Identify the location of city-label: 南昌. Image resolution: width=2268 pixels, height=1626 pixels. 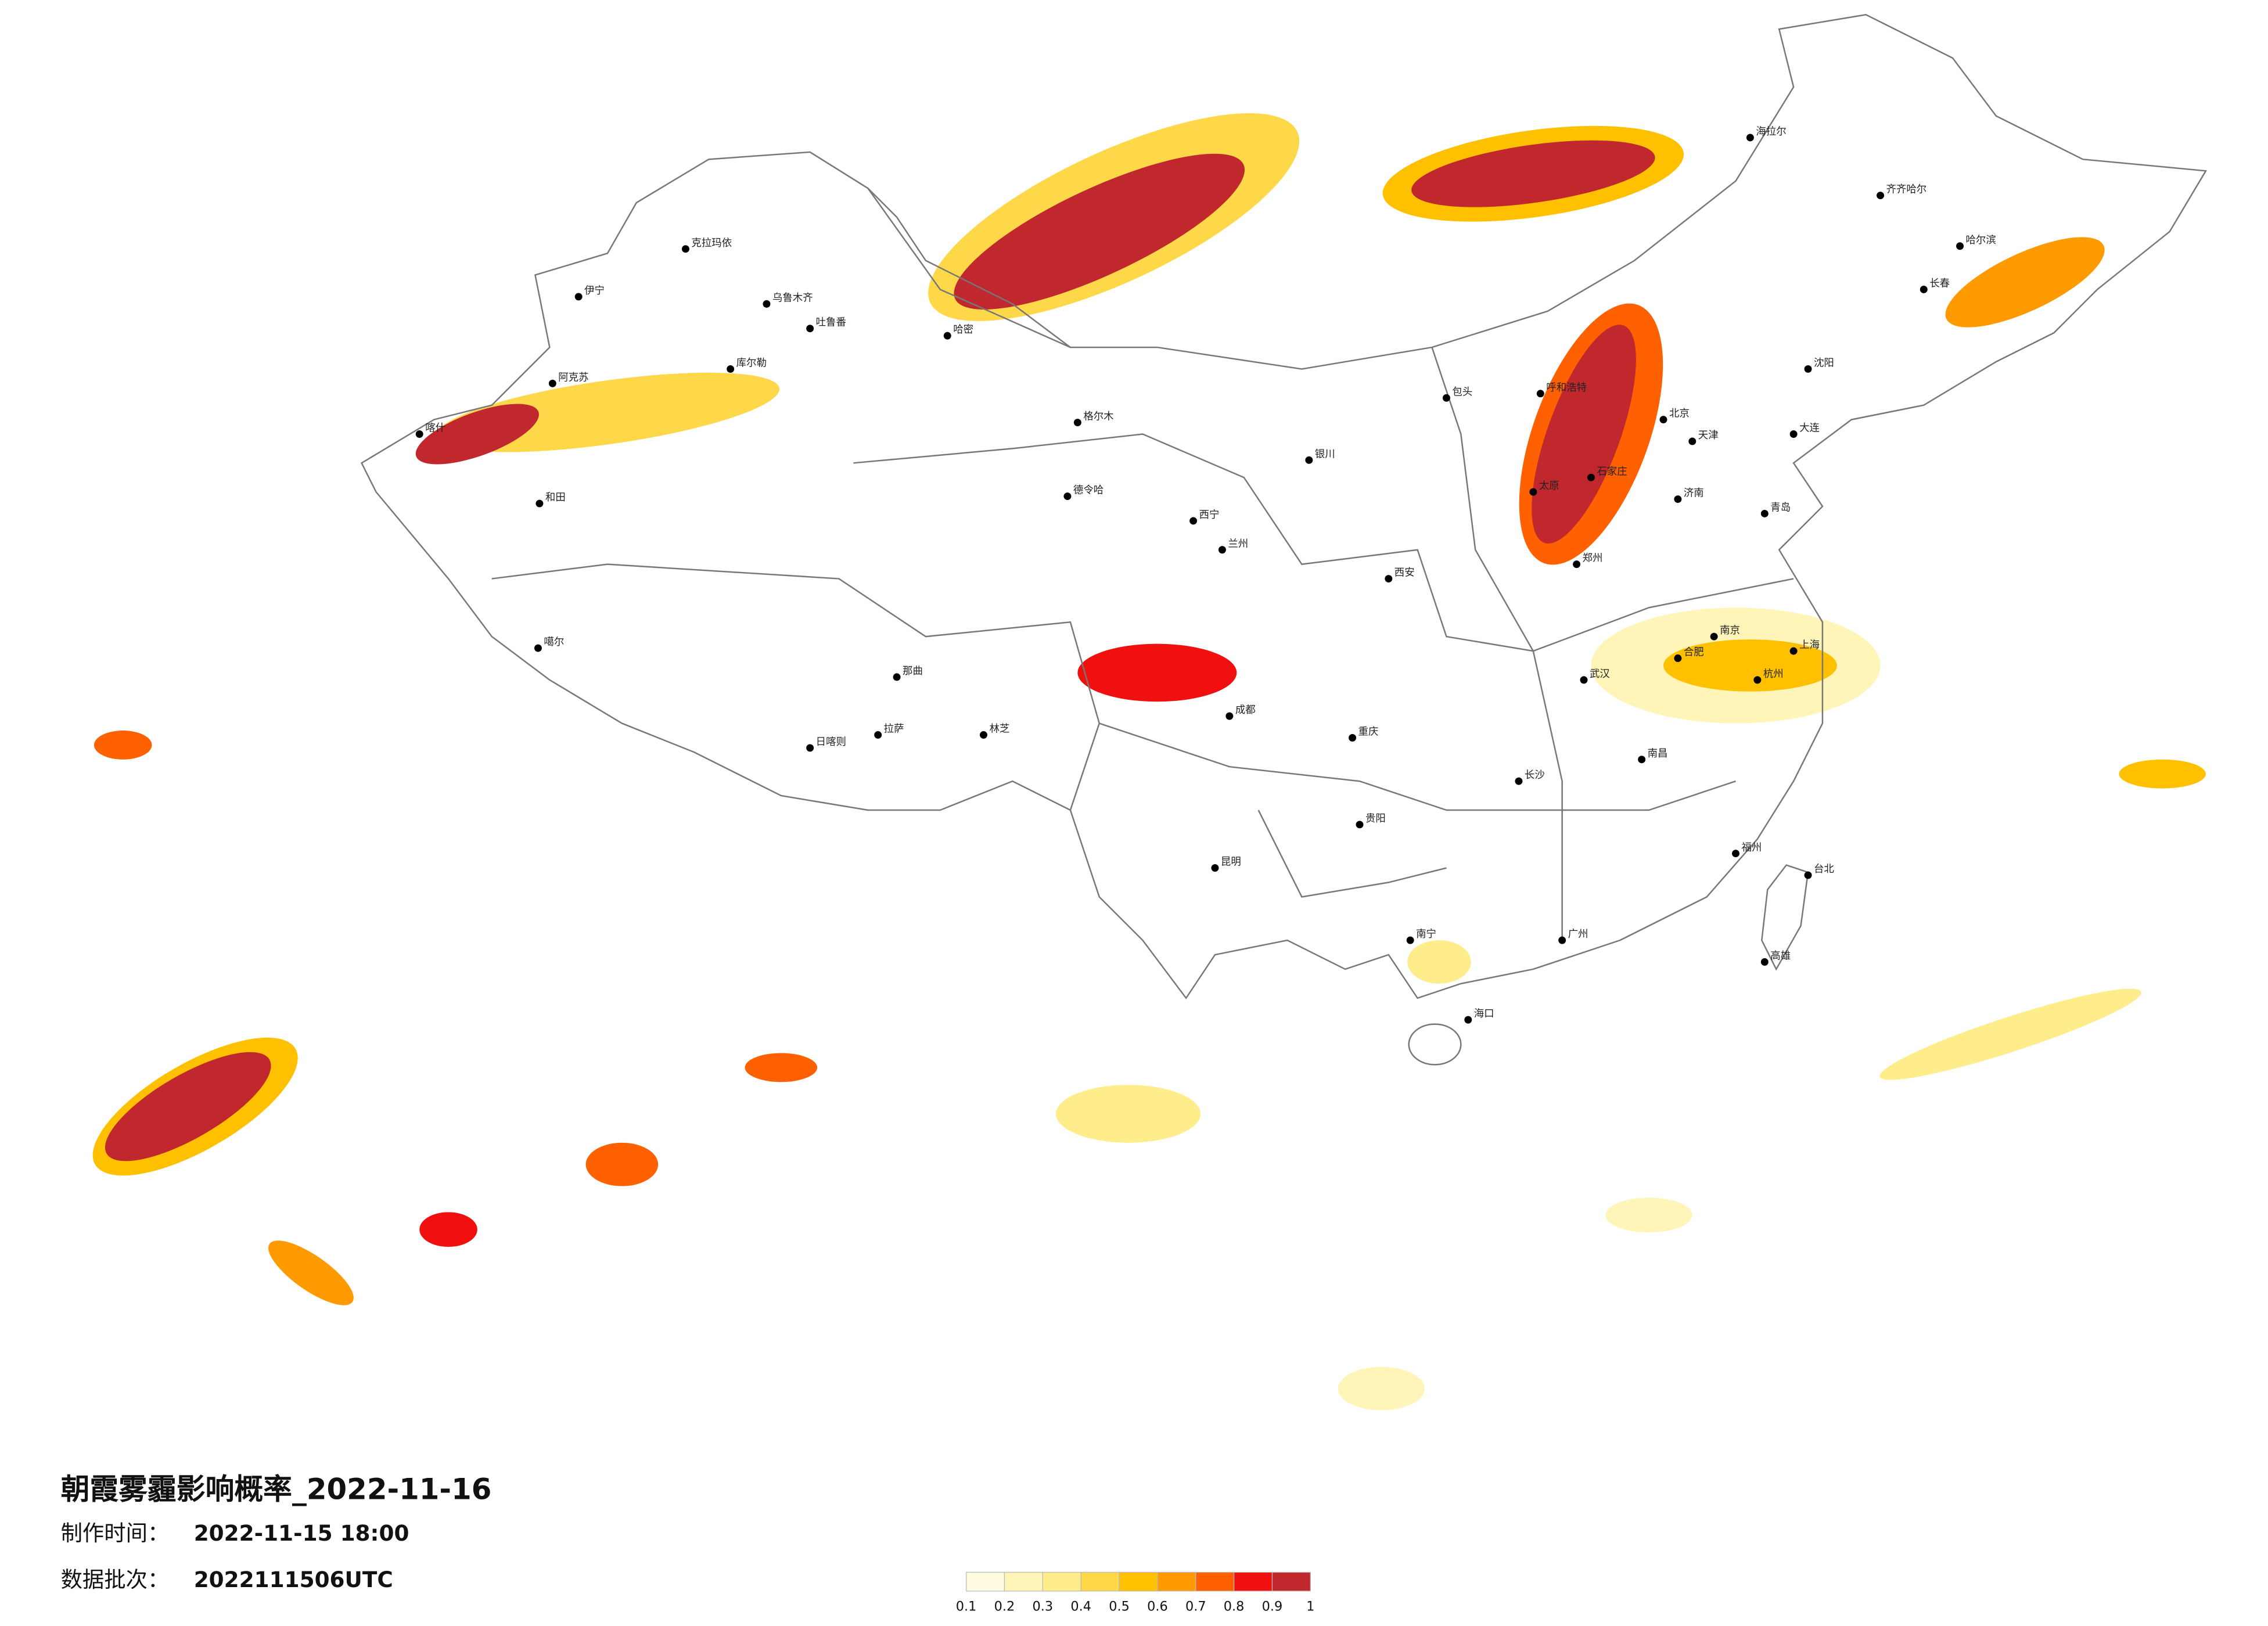
(1658, 754).